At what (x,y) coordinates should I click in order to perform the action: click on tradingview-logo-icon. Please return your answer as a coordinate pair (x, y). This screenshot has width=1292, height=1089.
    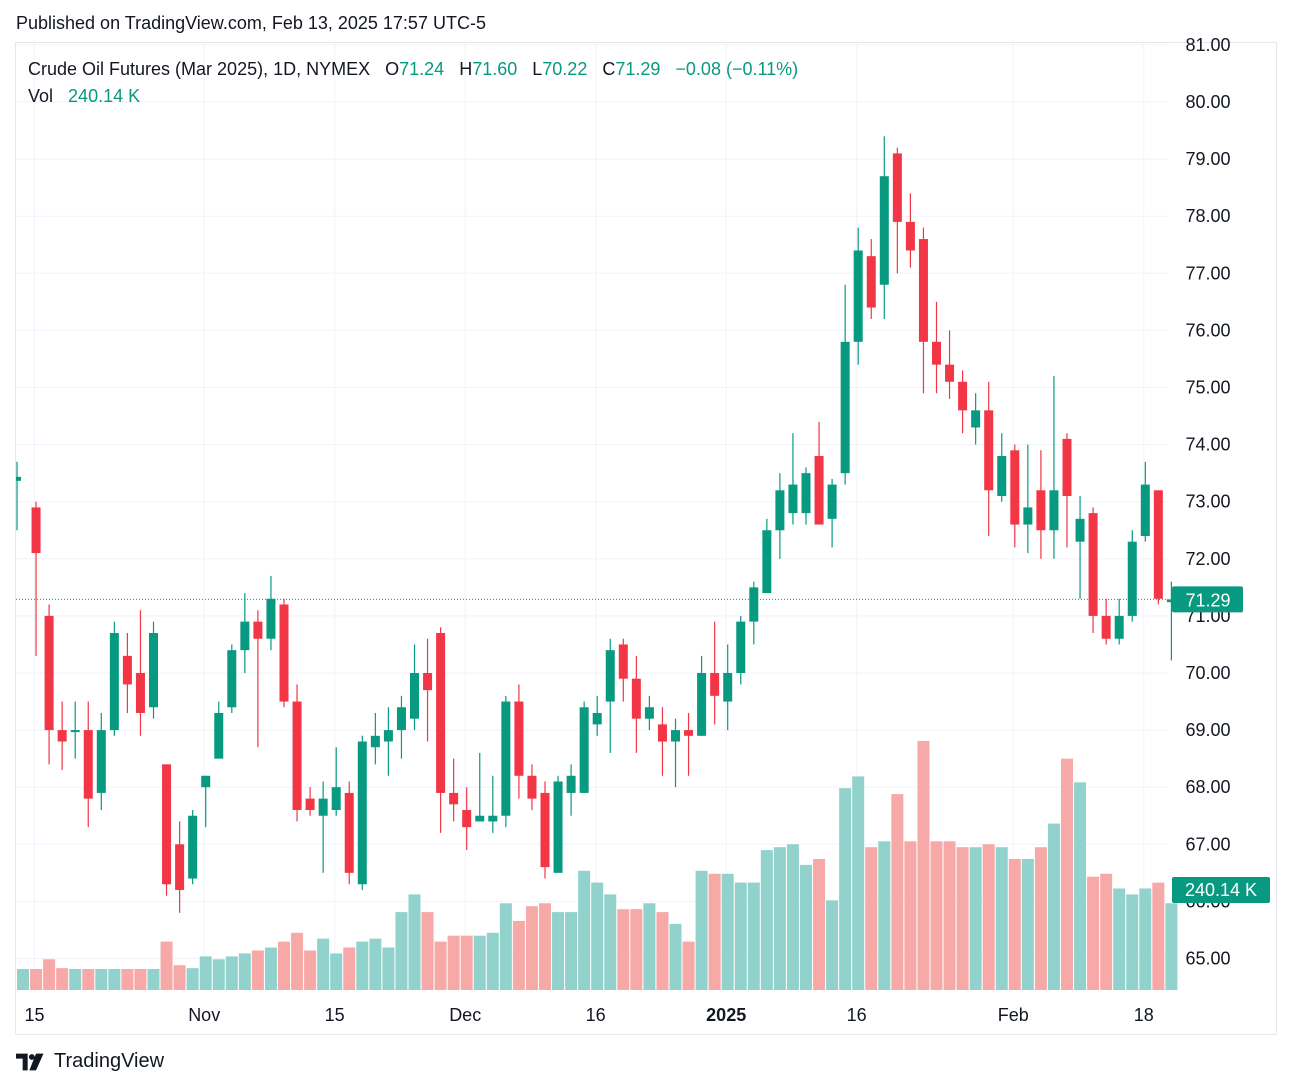
    Looking at the image, I should click on (30, 1061).